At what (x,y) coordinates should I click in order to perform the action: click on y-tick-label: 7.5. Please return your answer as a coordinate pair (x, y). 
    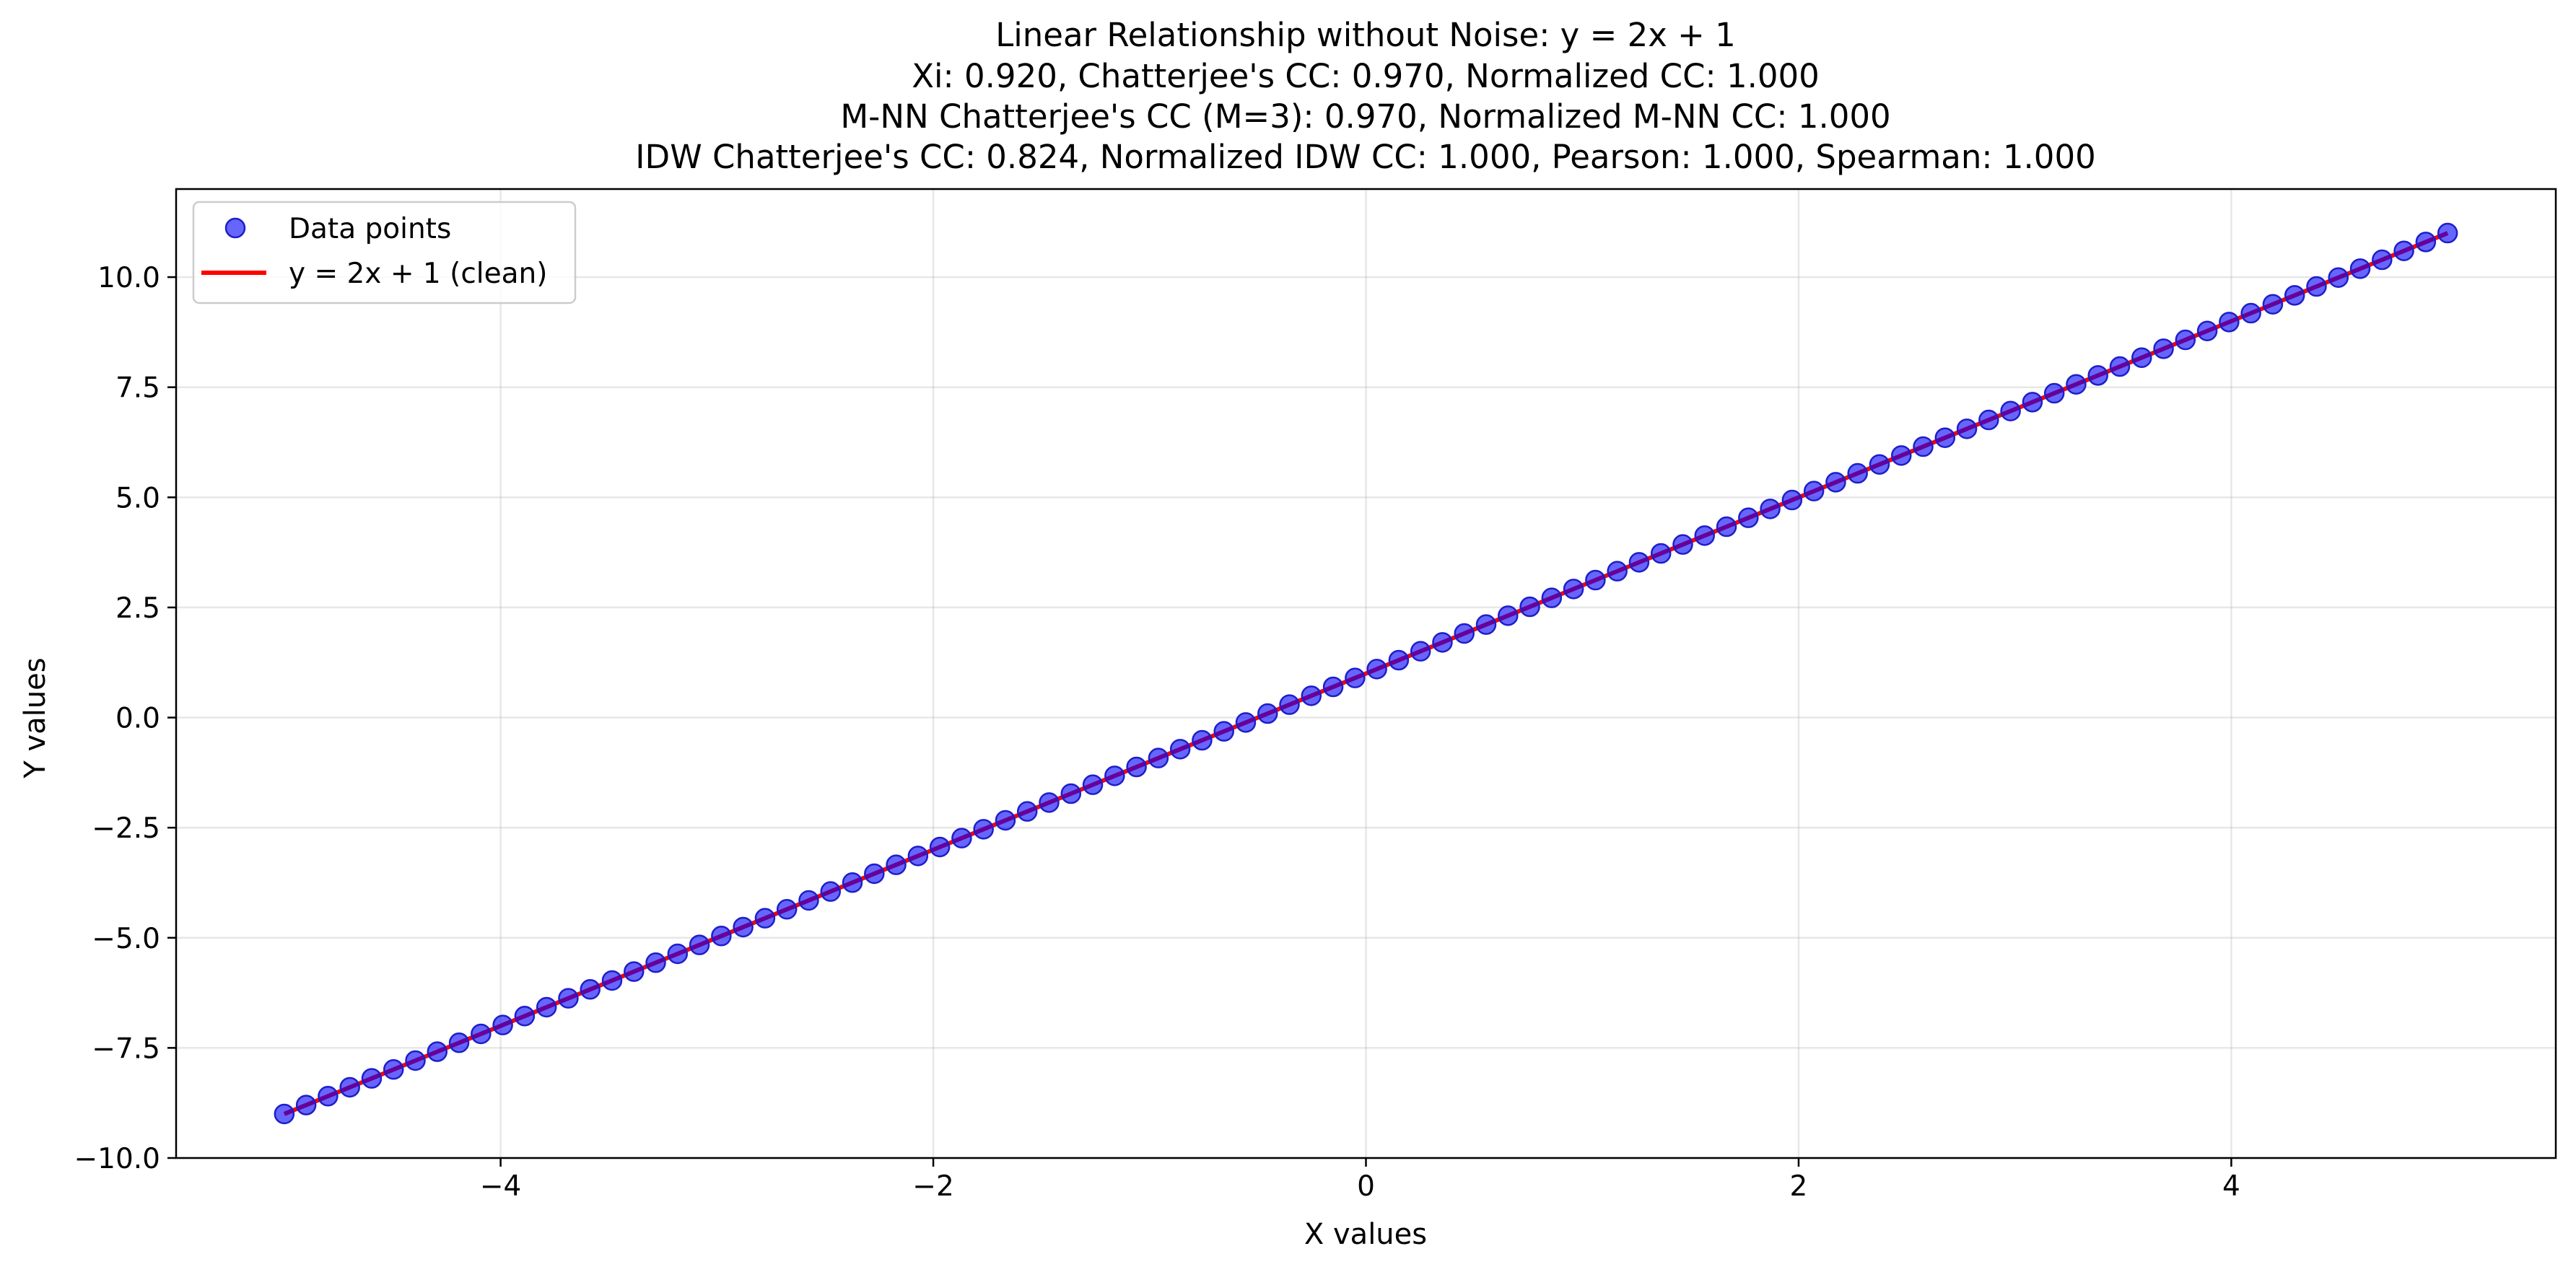
    Looking at the image, I should click on (137, 389).